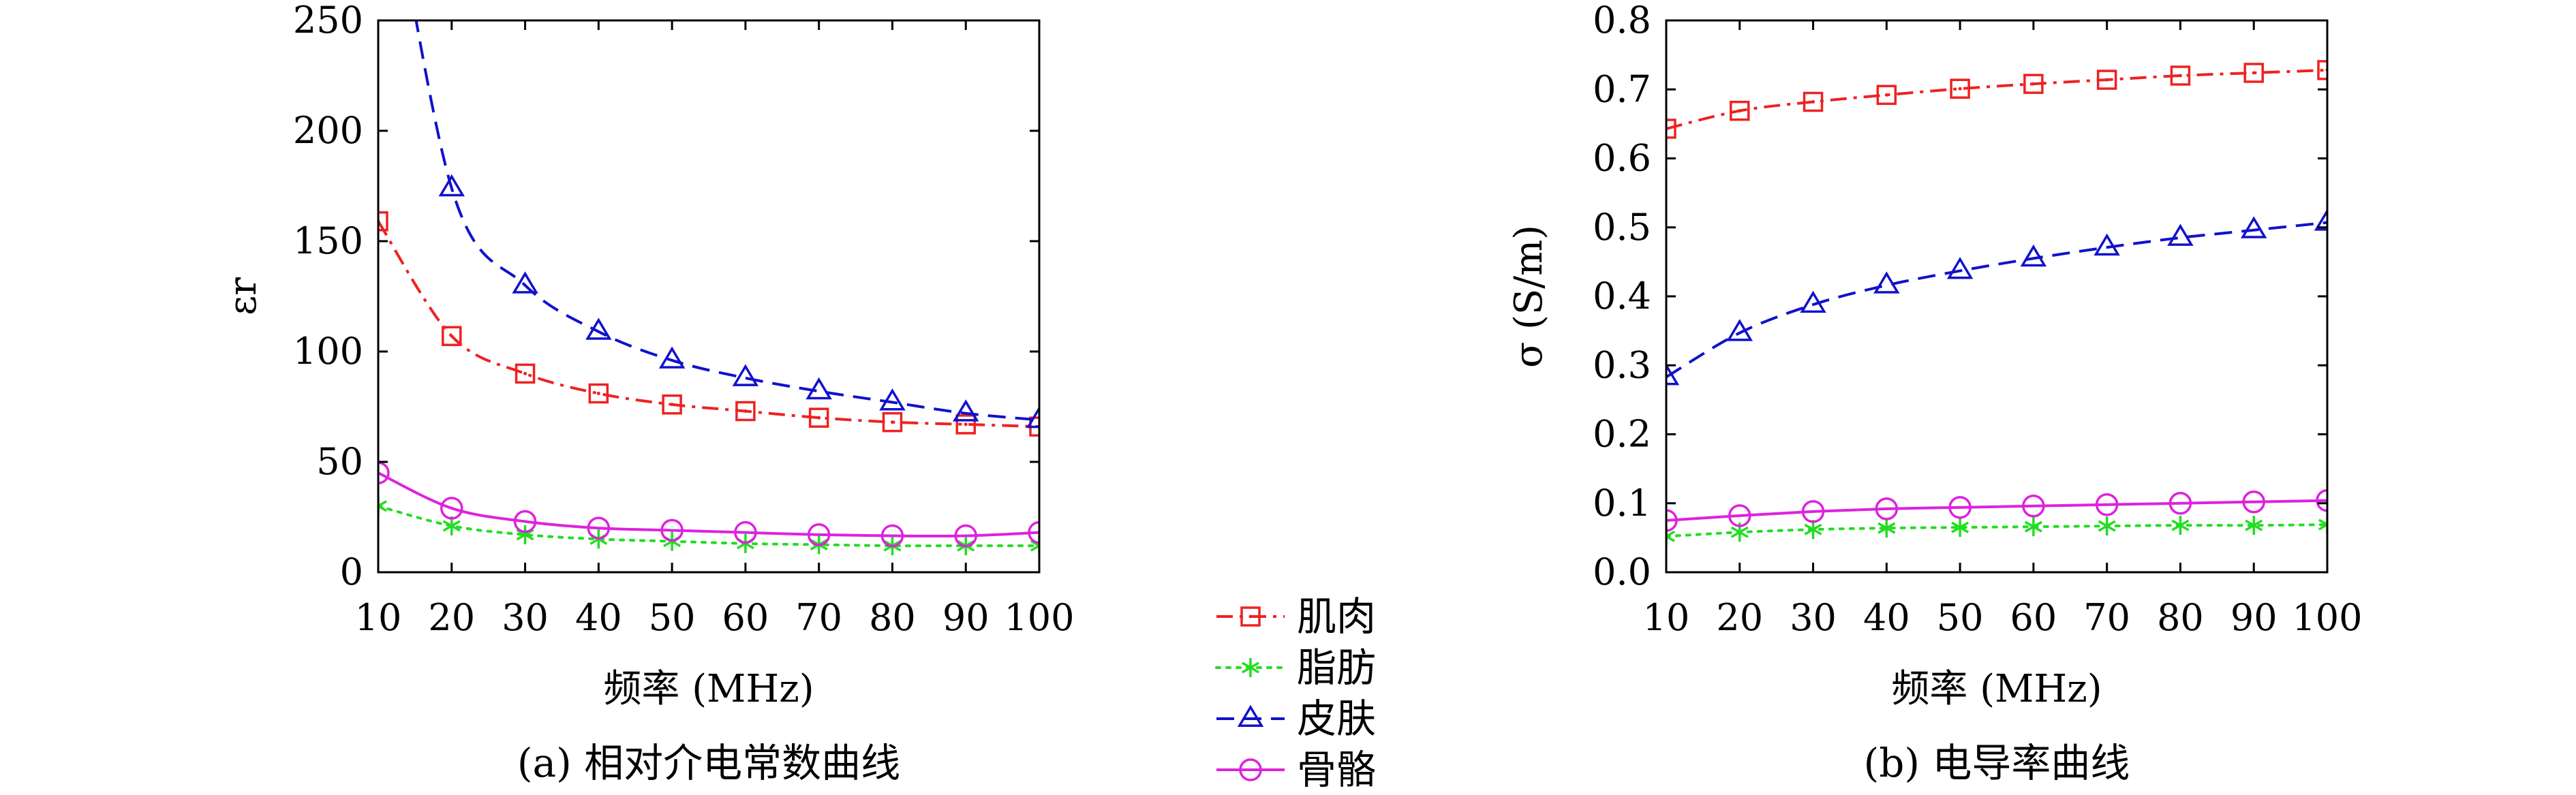 Image resolution: width=2576 pixels, height=795 pixels. Describe the element at coordinates (1996, 689) in the screenshot. I see `conductivity-x-axis-title: 频率 (MHz)` at that location.